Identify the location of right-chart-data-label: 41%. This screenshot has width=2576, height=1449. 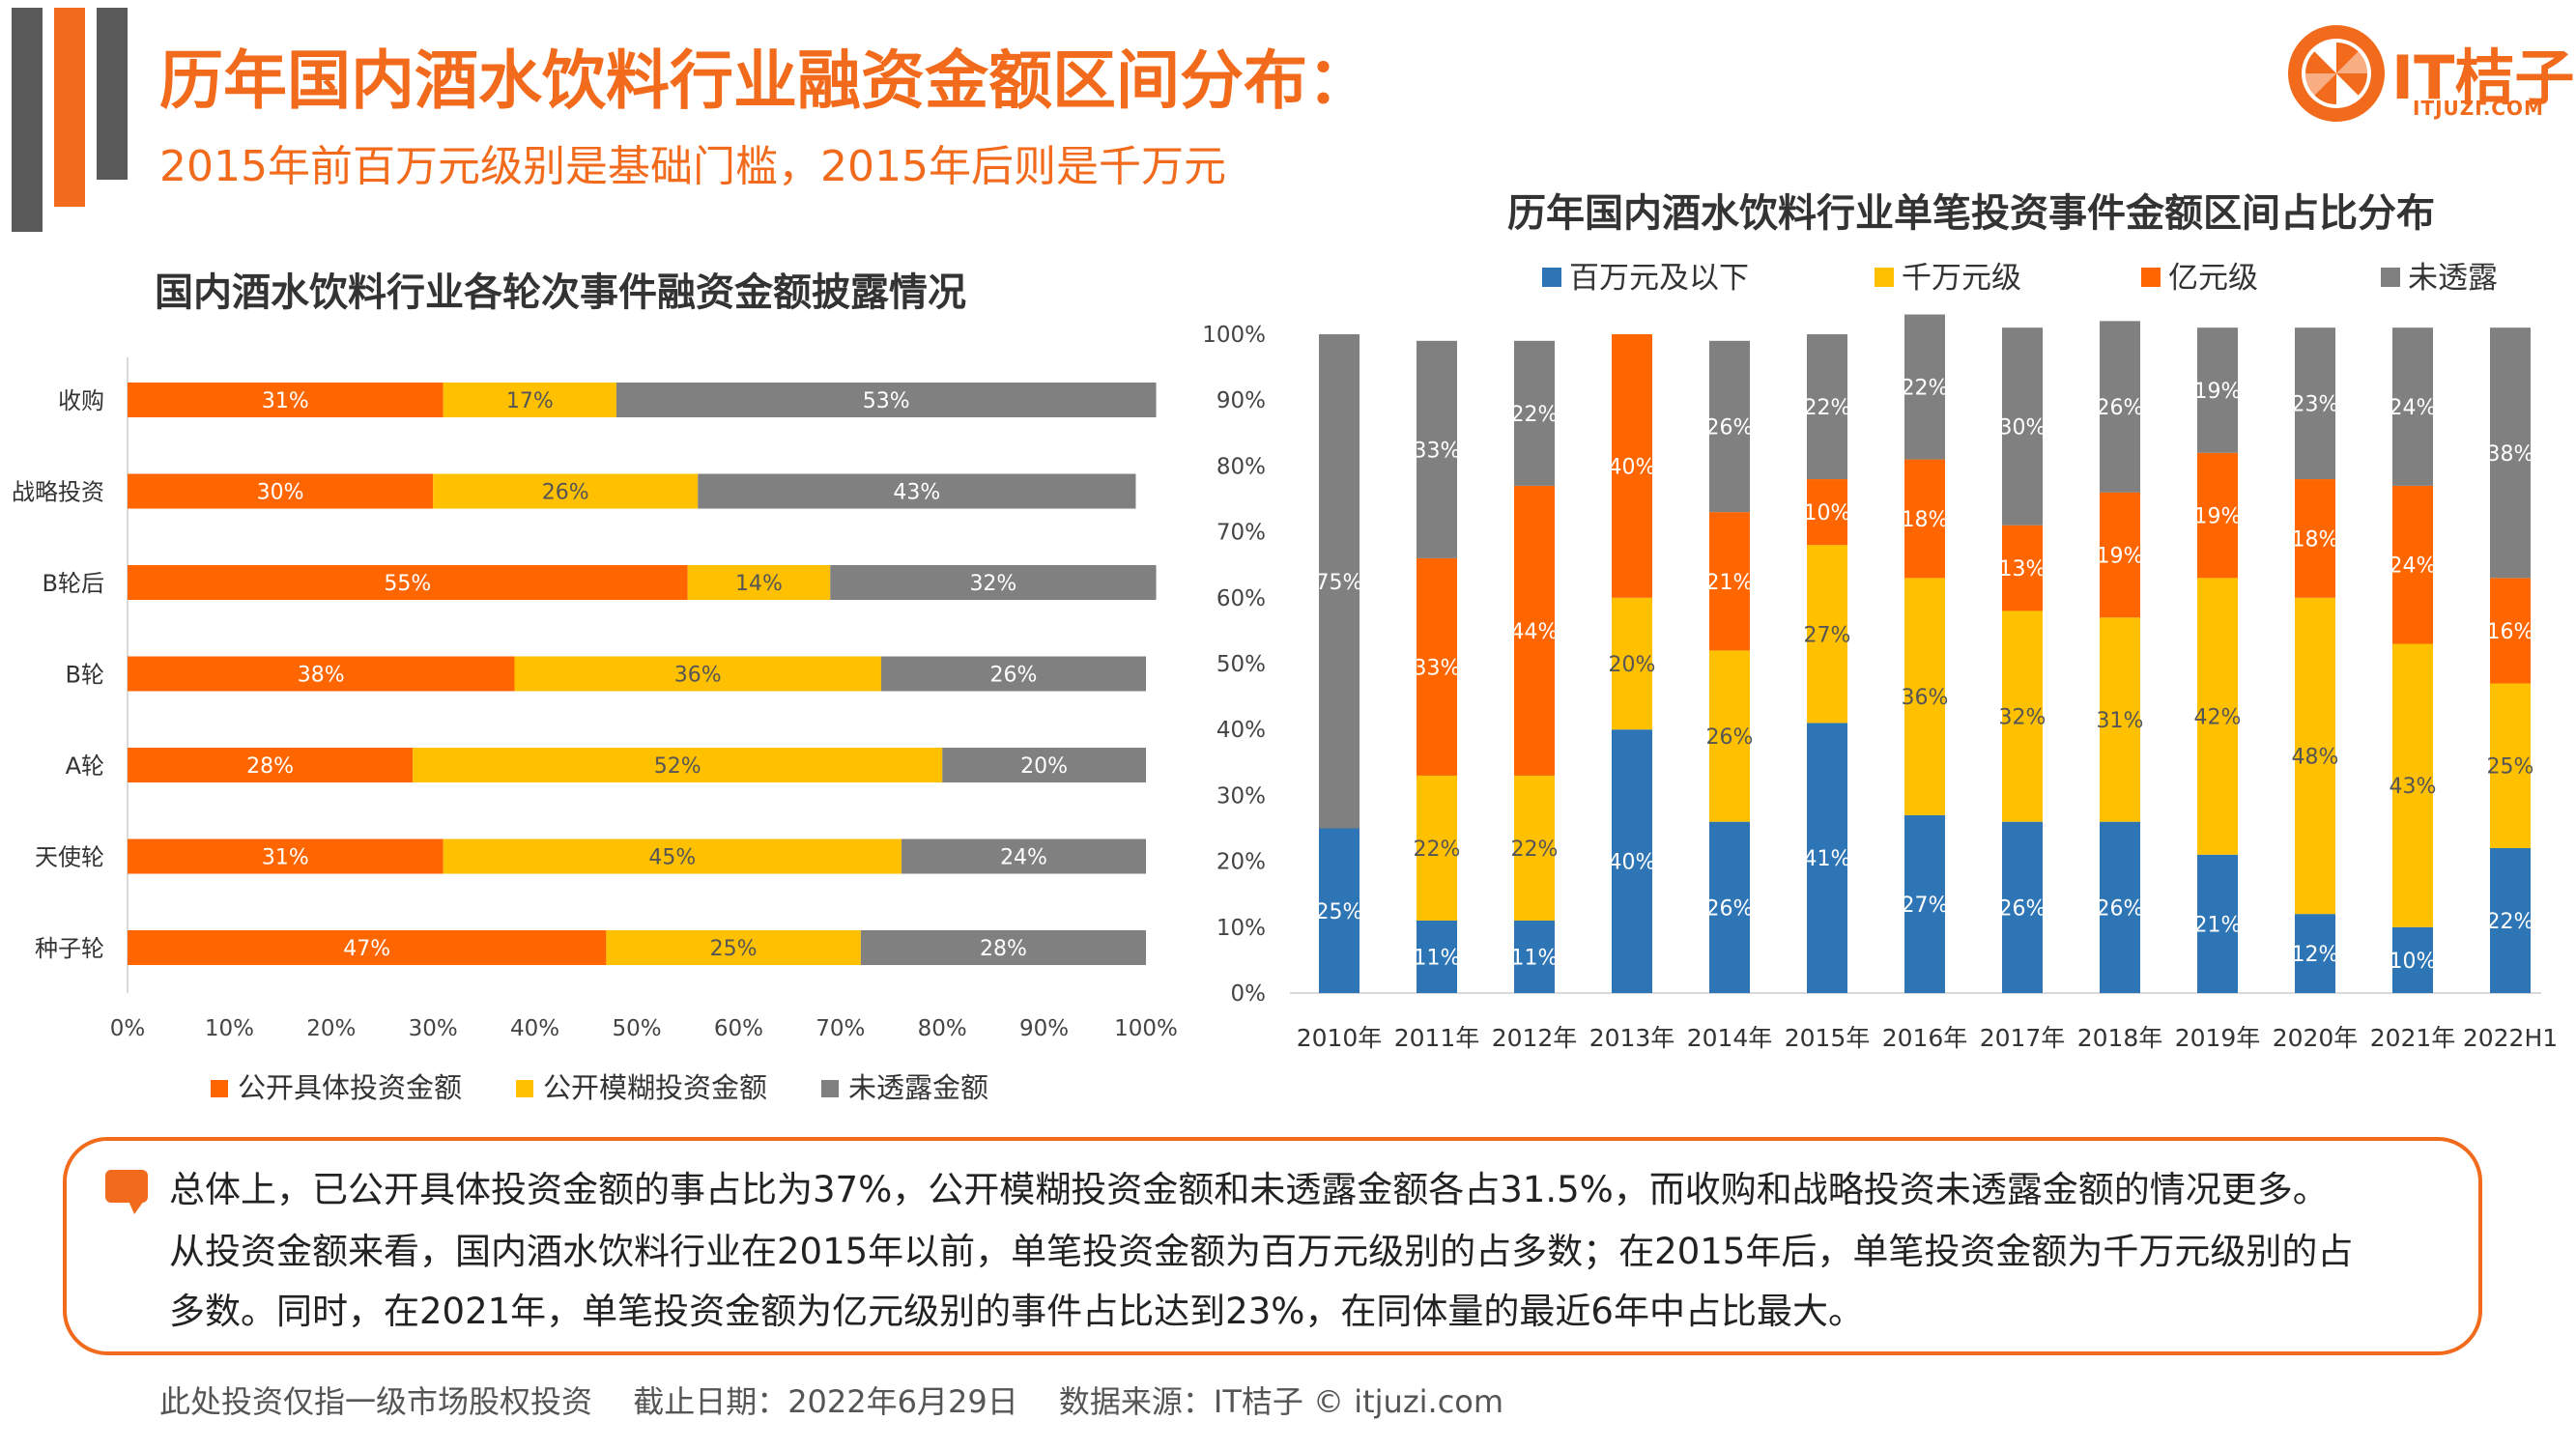
(1828, 859).